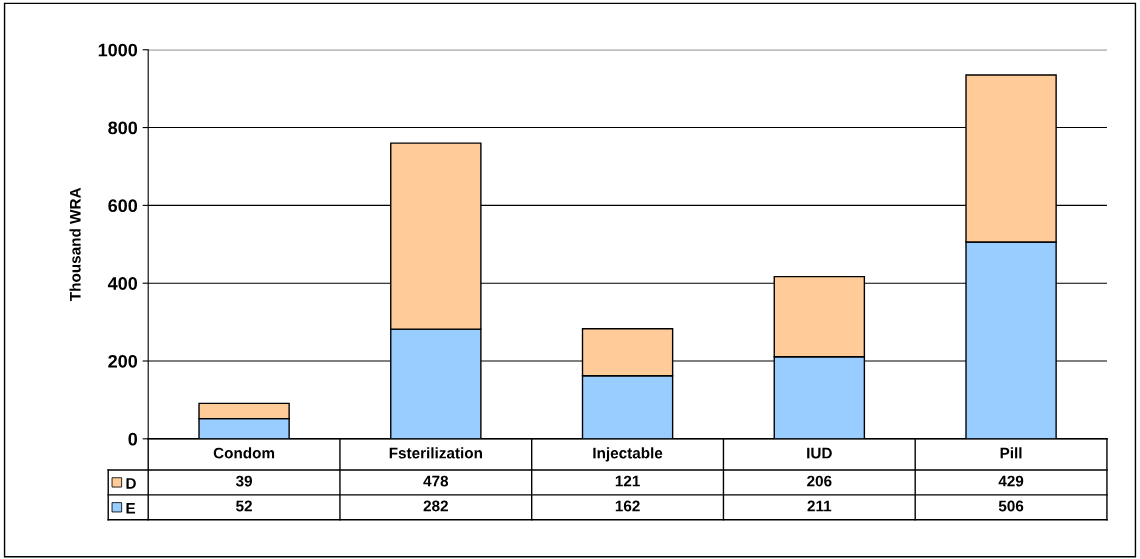 Image resolution: width=1140 pixels, height=559 pixels. Describe the element at coordinates (627, 481) in the screenshot. I see `data-label: 121` at that location.